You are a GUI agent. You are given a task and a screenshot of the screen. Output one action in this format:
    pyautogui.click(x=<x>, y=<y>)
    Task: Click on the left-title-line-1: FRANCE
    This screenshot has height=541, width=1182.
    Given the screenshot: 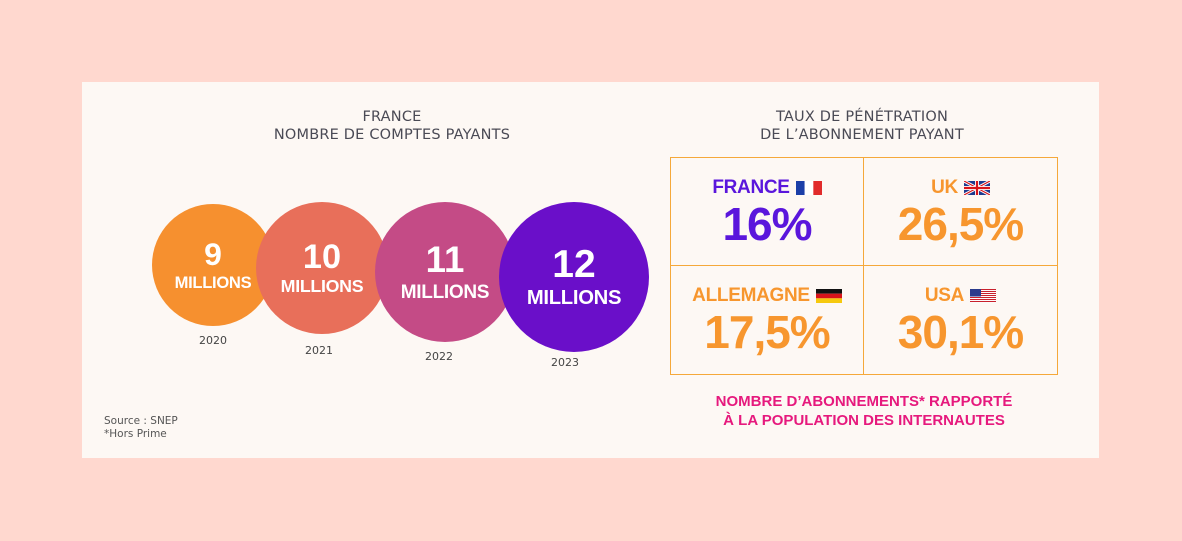 What is the action you would take?
    pyautogui.click(x=392, y=117)
    